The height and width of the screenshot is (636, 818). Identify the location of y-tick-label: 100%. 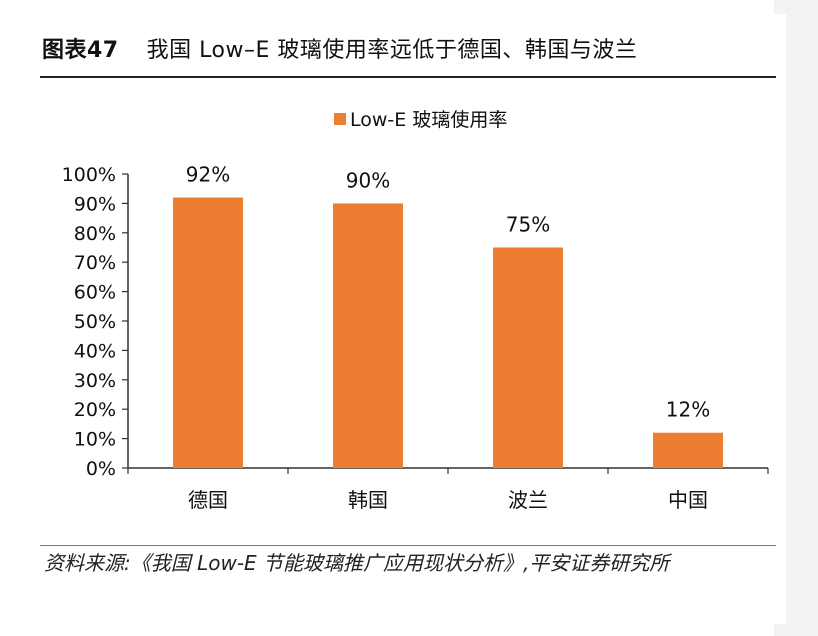
(89, 175).